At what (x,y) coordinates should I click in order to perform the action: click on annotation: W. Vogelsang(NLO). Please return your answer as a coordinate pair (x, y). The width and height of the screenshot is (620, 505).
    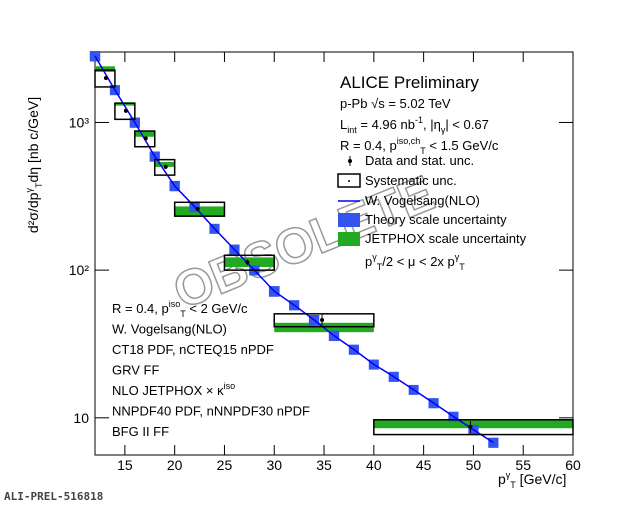
    Looking at the image, I should click on (169, 329).